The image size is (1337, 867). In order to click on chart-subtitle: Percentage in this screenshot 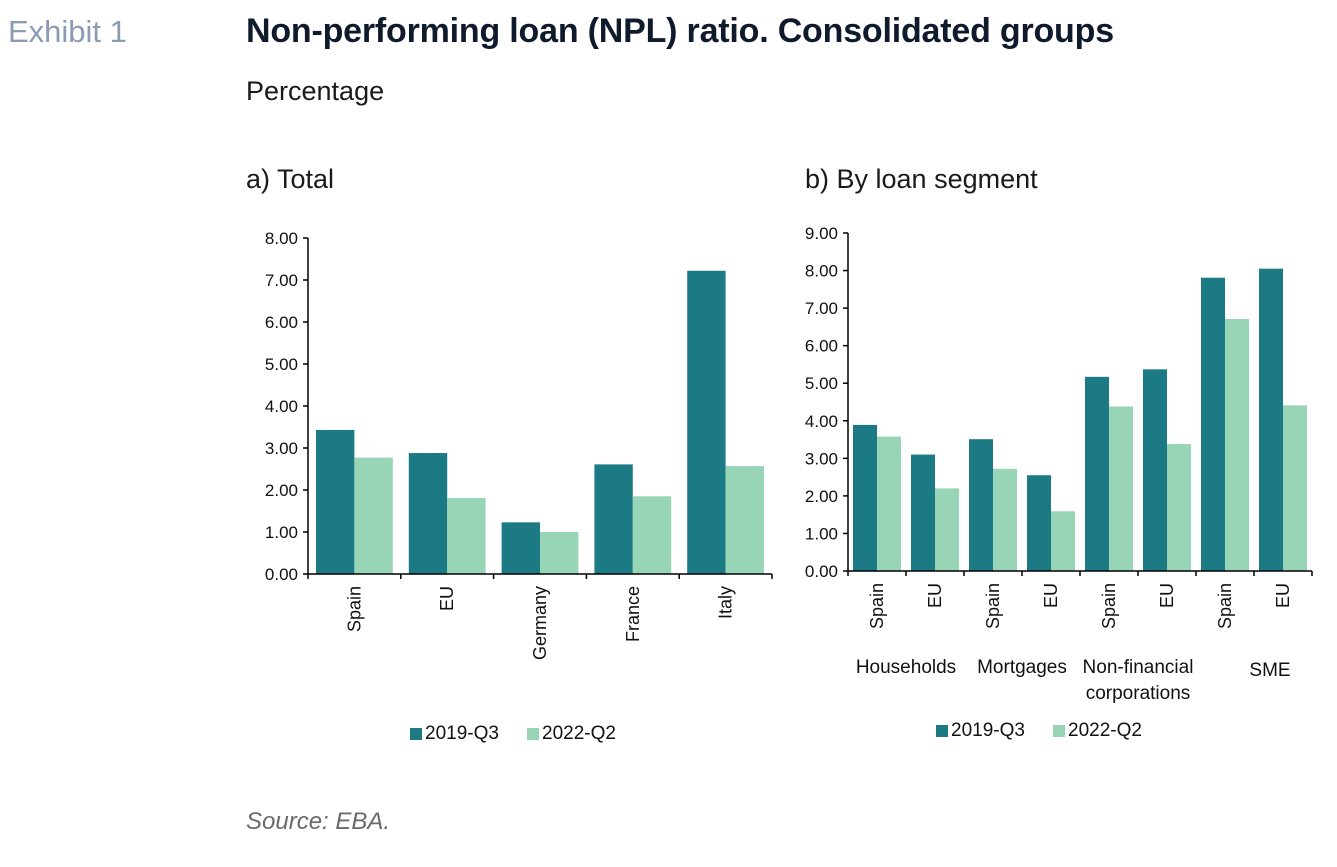, I will do `click(315, 91)`.